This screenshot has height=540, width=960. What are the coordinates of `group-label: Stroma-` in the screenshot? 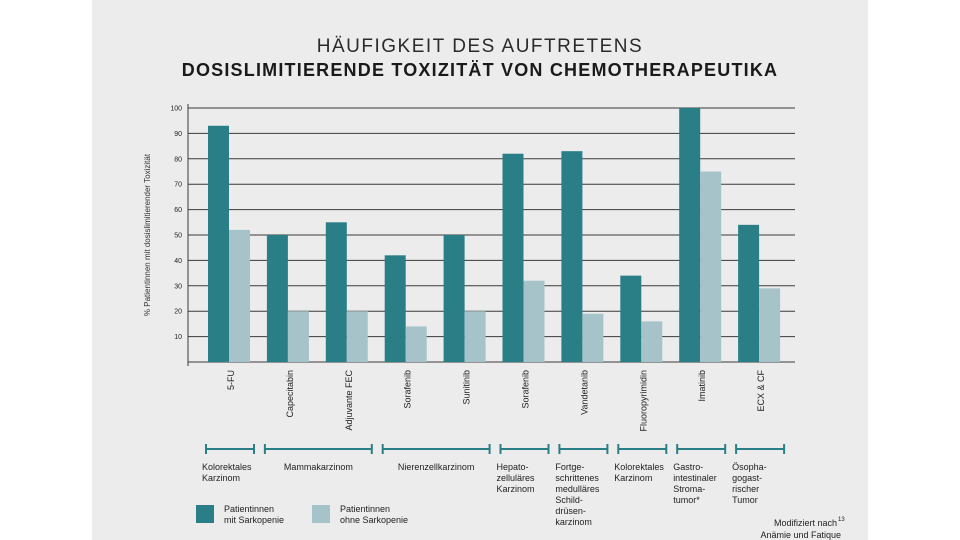 It's located at (689, 489).